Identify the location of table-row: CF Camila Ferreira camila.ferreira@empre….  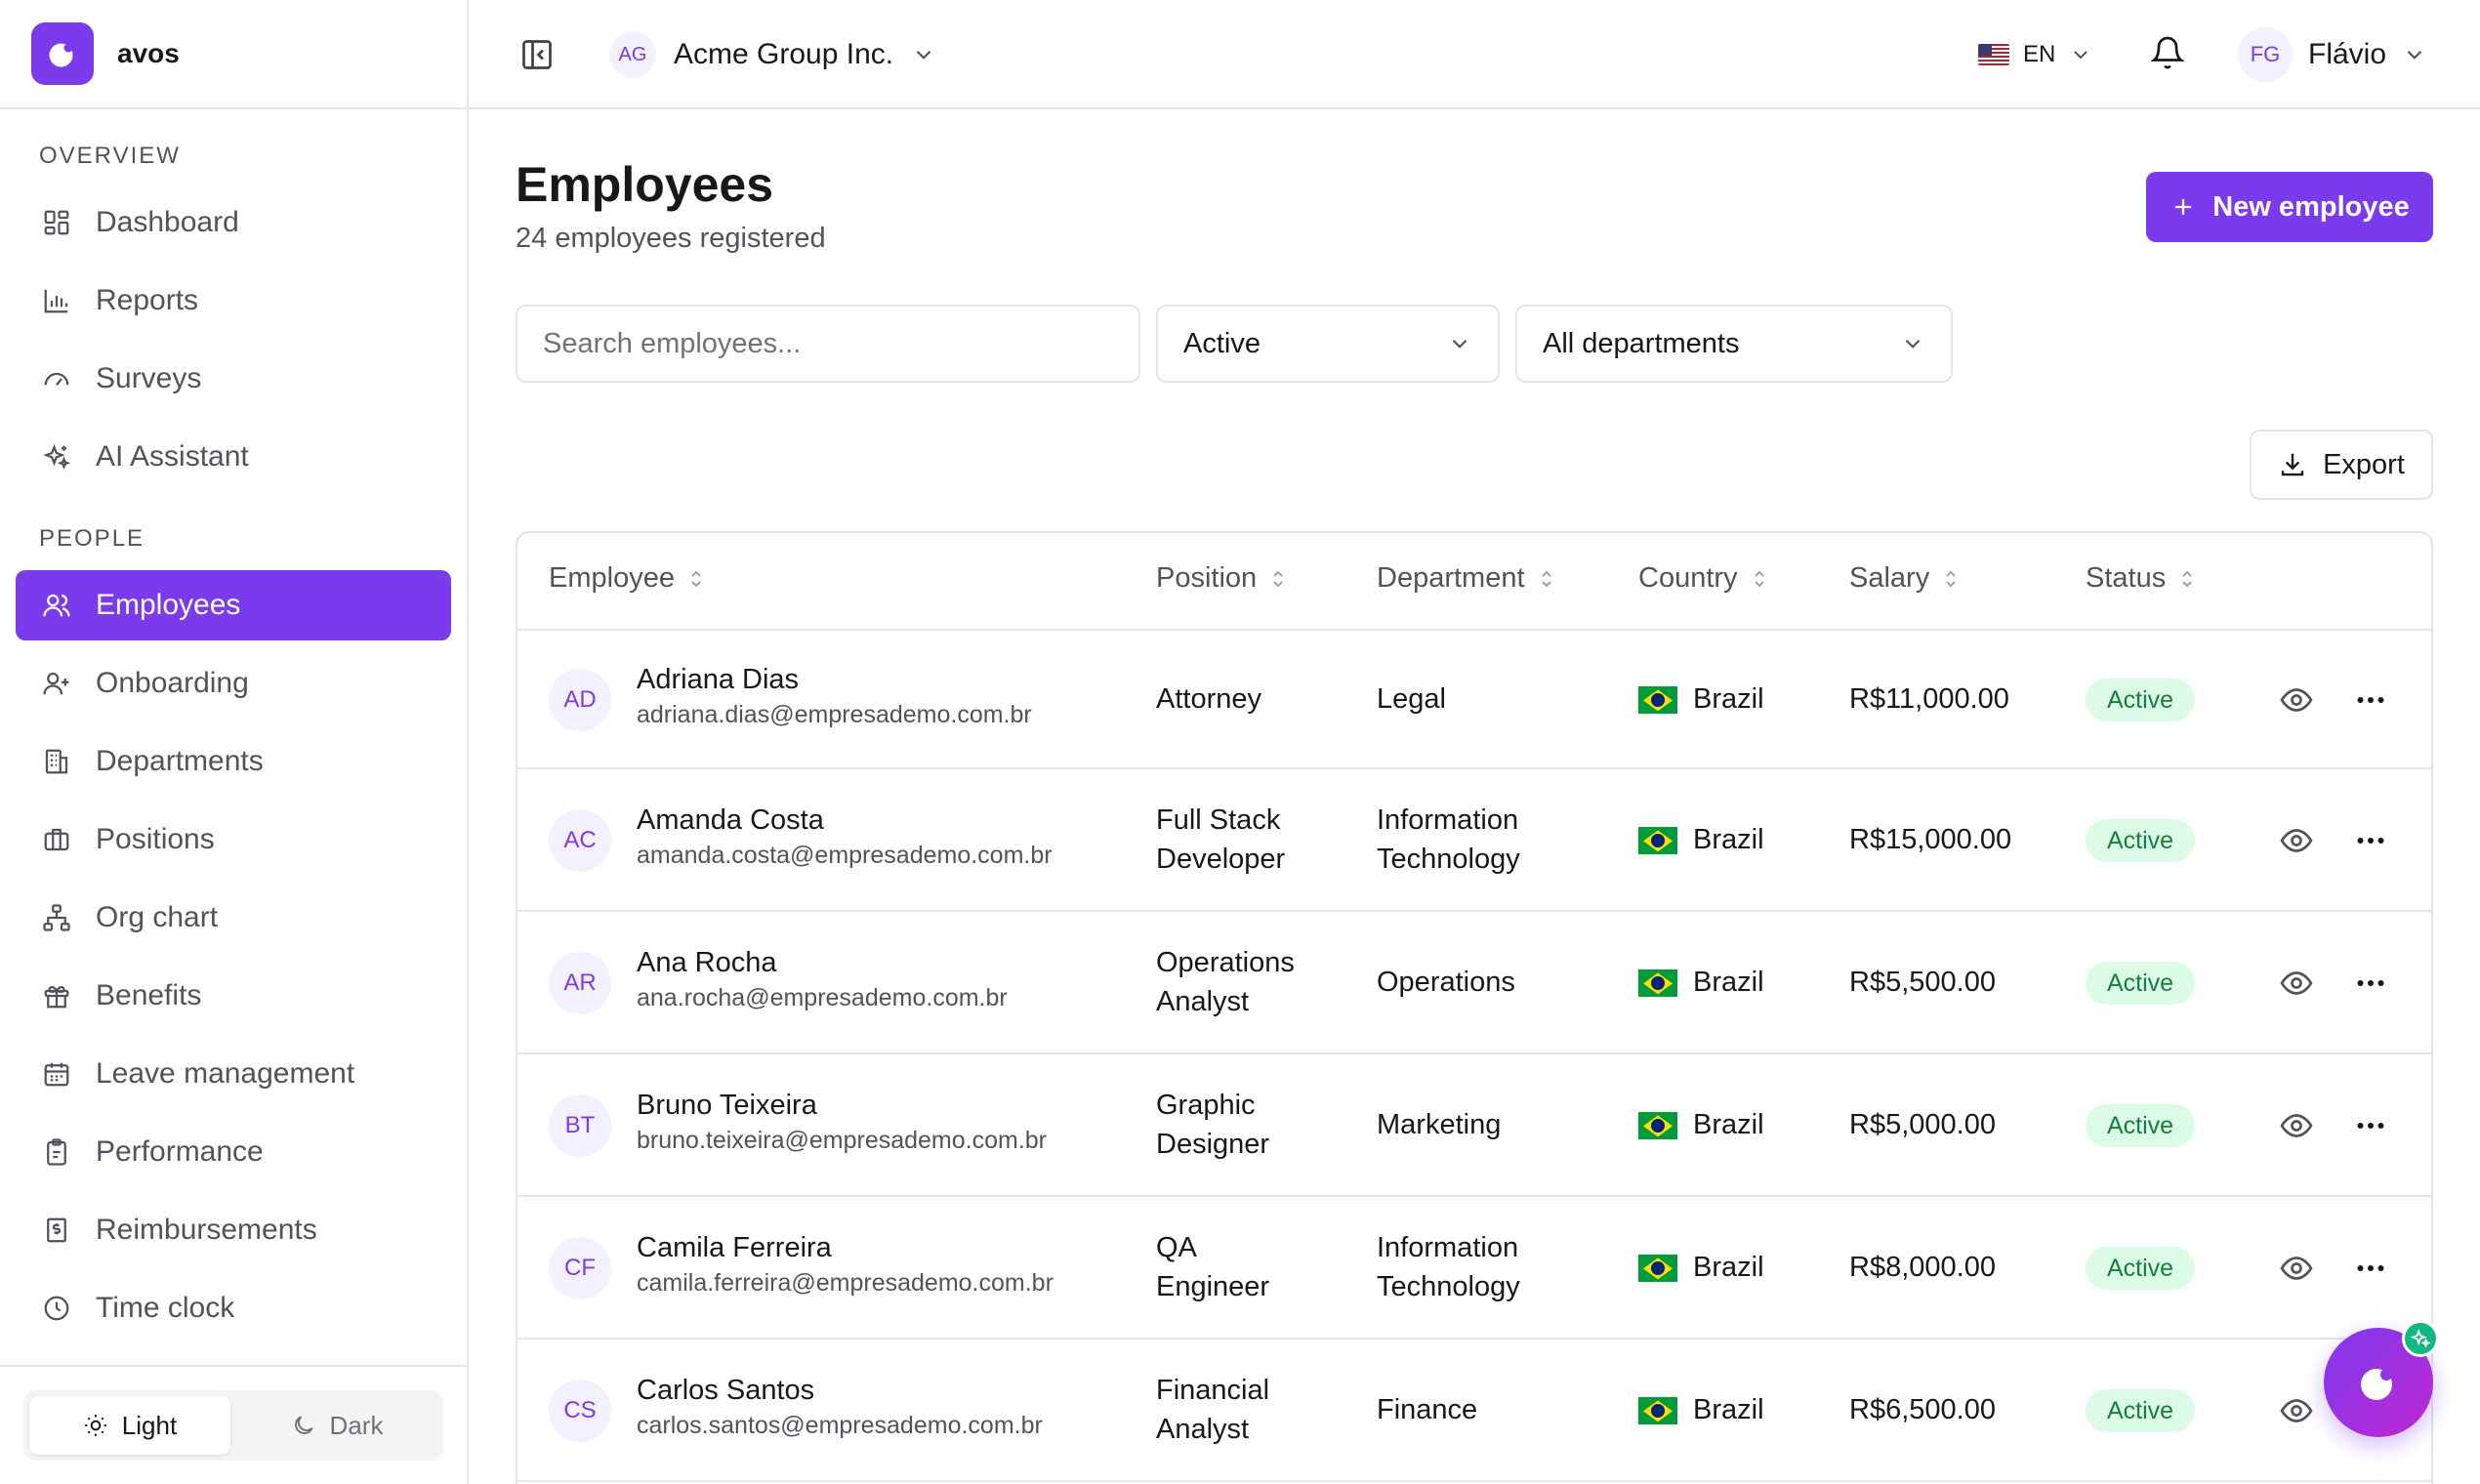
(1474, 1269).